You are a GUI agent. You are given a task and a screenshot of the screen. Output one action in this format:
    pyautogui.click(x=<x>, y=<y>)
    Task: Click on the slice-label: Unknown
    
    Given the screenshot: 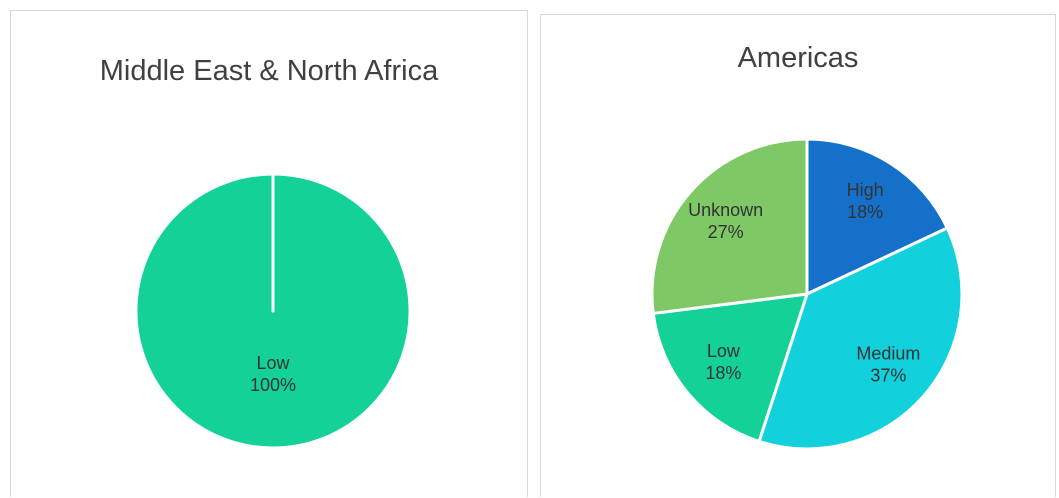 What is the action you would take?
    pyautogui.click(x=725, y=210)
    